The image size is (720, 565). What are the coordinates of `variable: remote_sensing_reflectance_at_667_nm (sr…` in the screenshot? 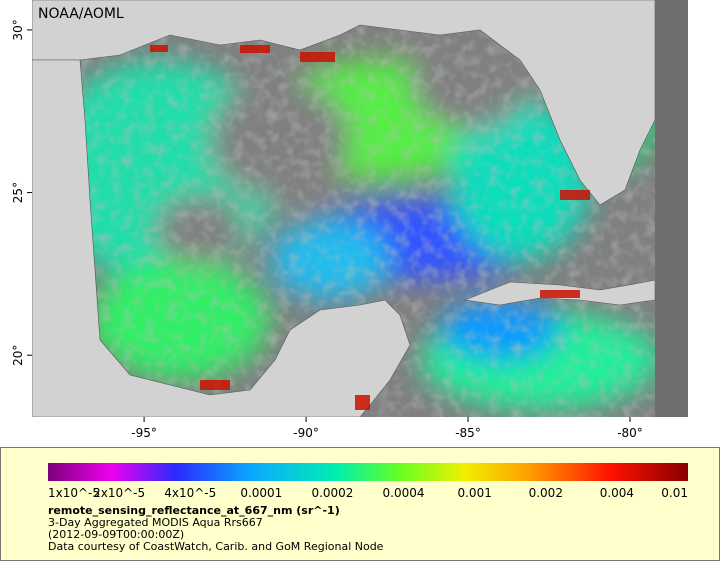 It's located at (194, 510).